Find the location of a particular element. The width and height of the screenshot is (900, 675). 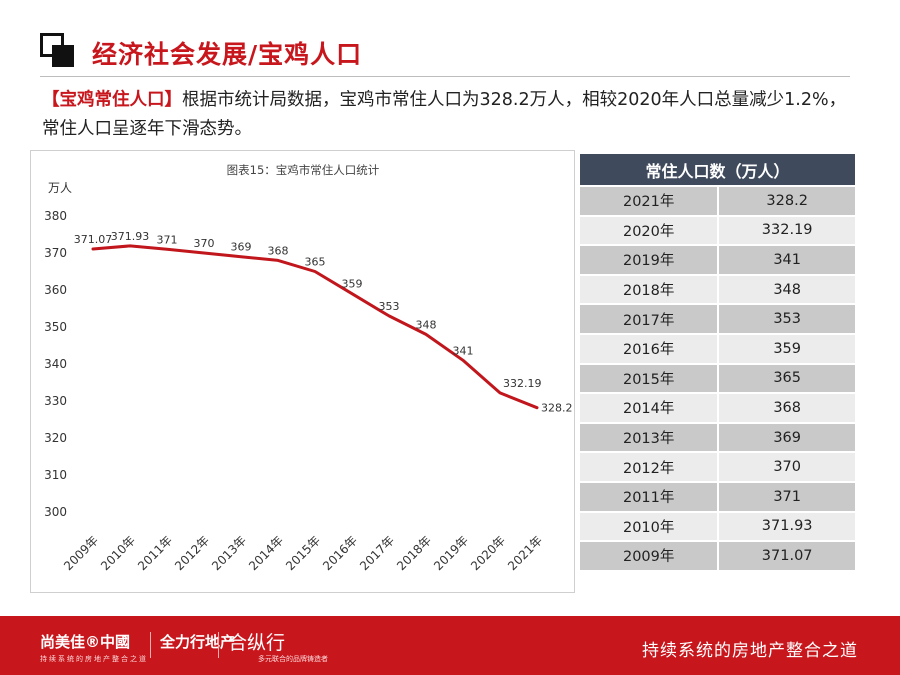

year-cell: 2014年 is located at coordinates (649, 408).